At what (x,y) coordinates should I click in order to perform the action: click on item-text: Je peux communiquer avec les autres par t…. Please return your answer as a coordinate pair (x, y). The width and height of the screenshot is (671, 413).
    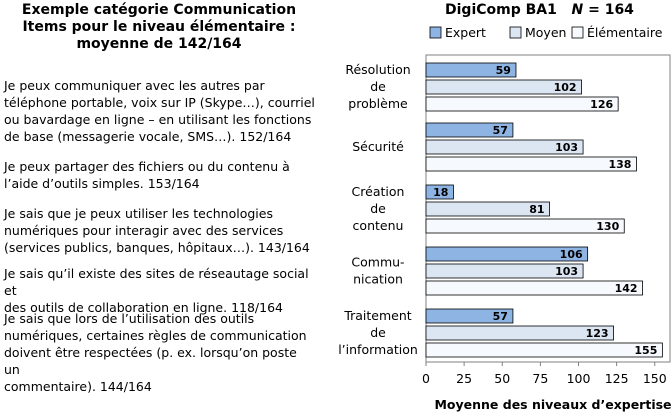
    Looking at the image, I should click on (160, 111).